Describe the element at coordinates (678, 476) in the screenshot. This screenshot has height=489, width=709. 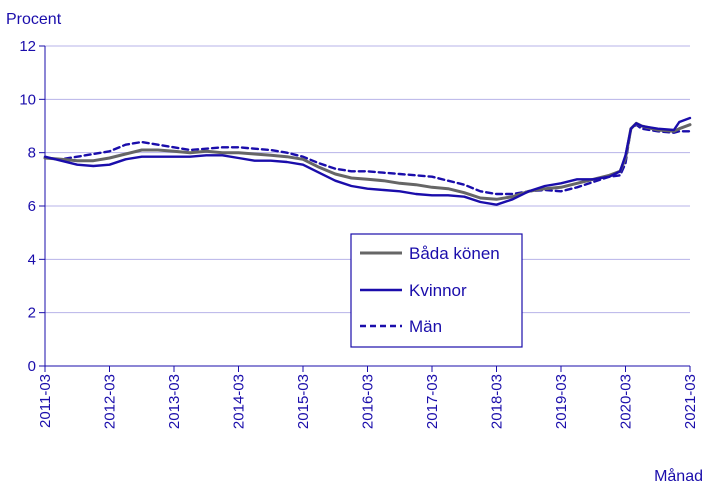
I see `x-axis-title: Månad` at that location.